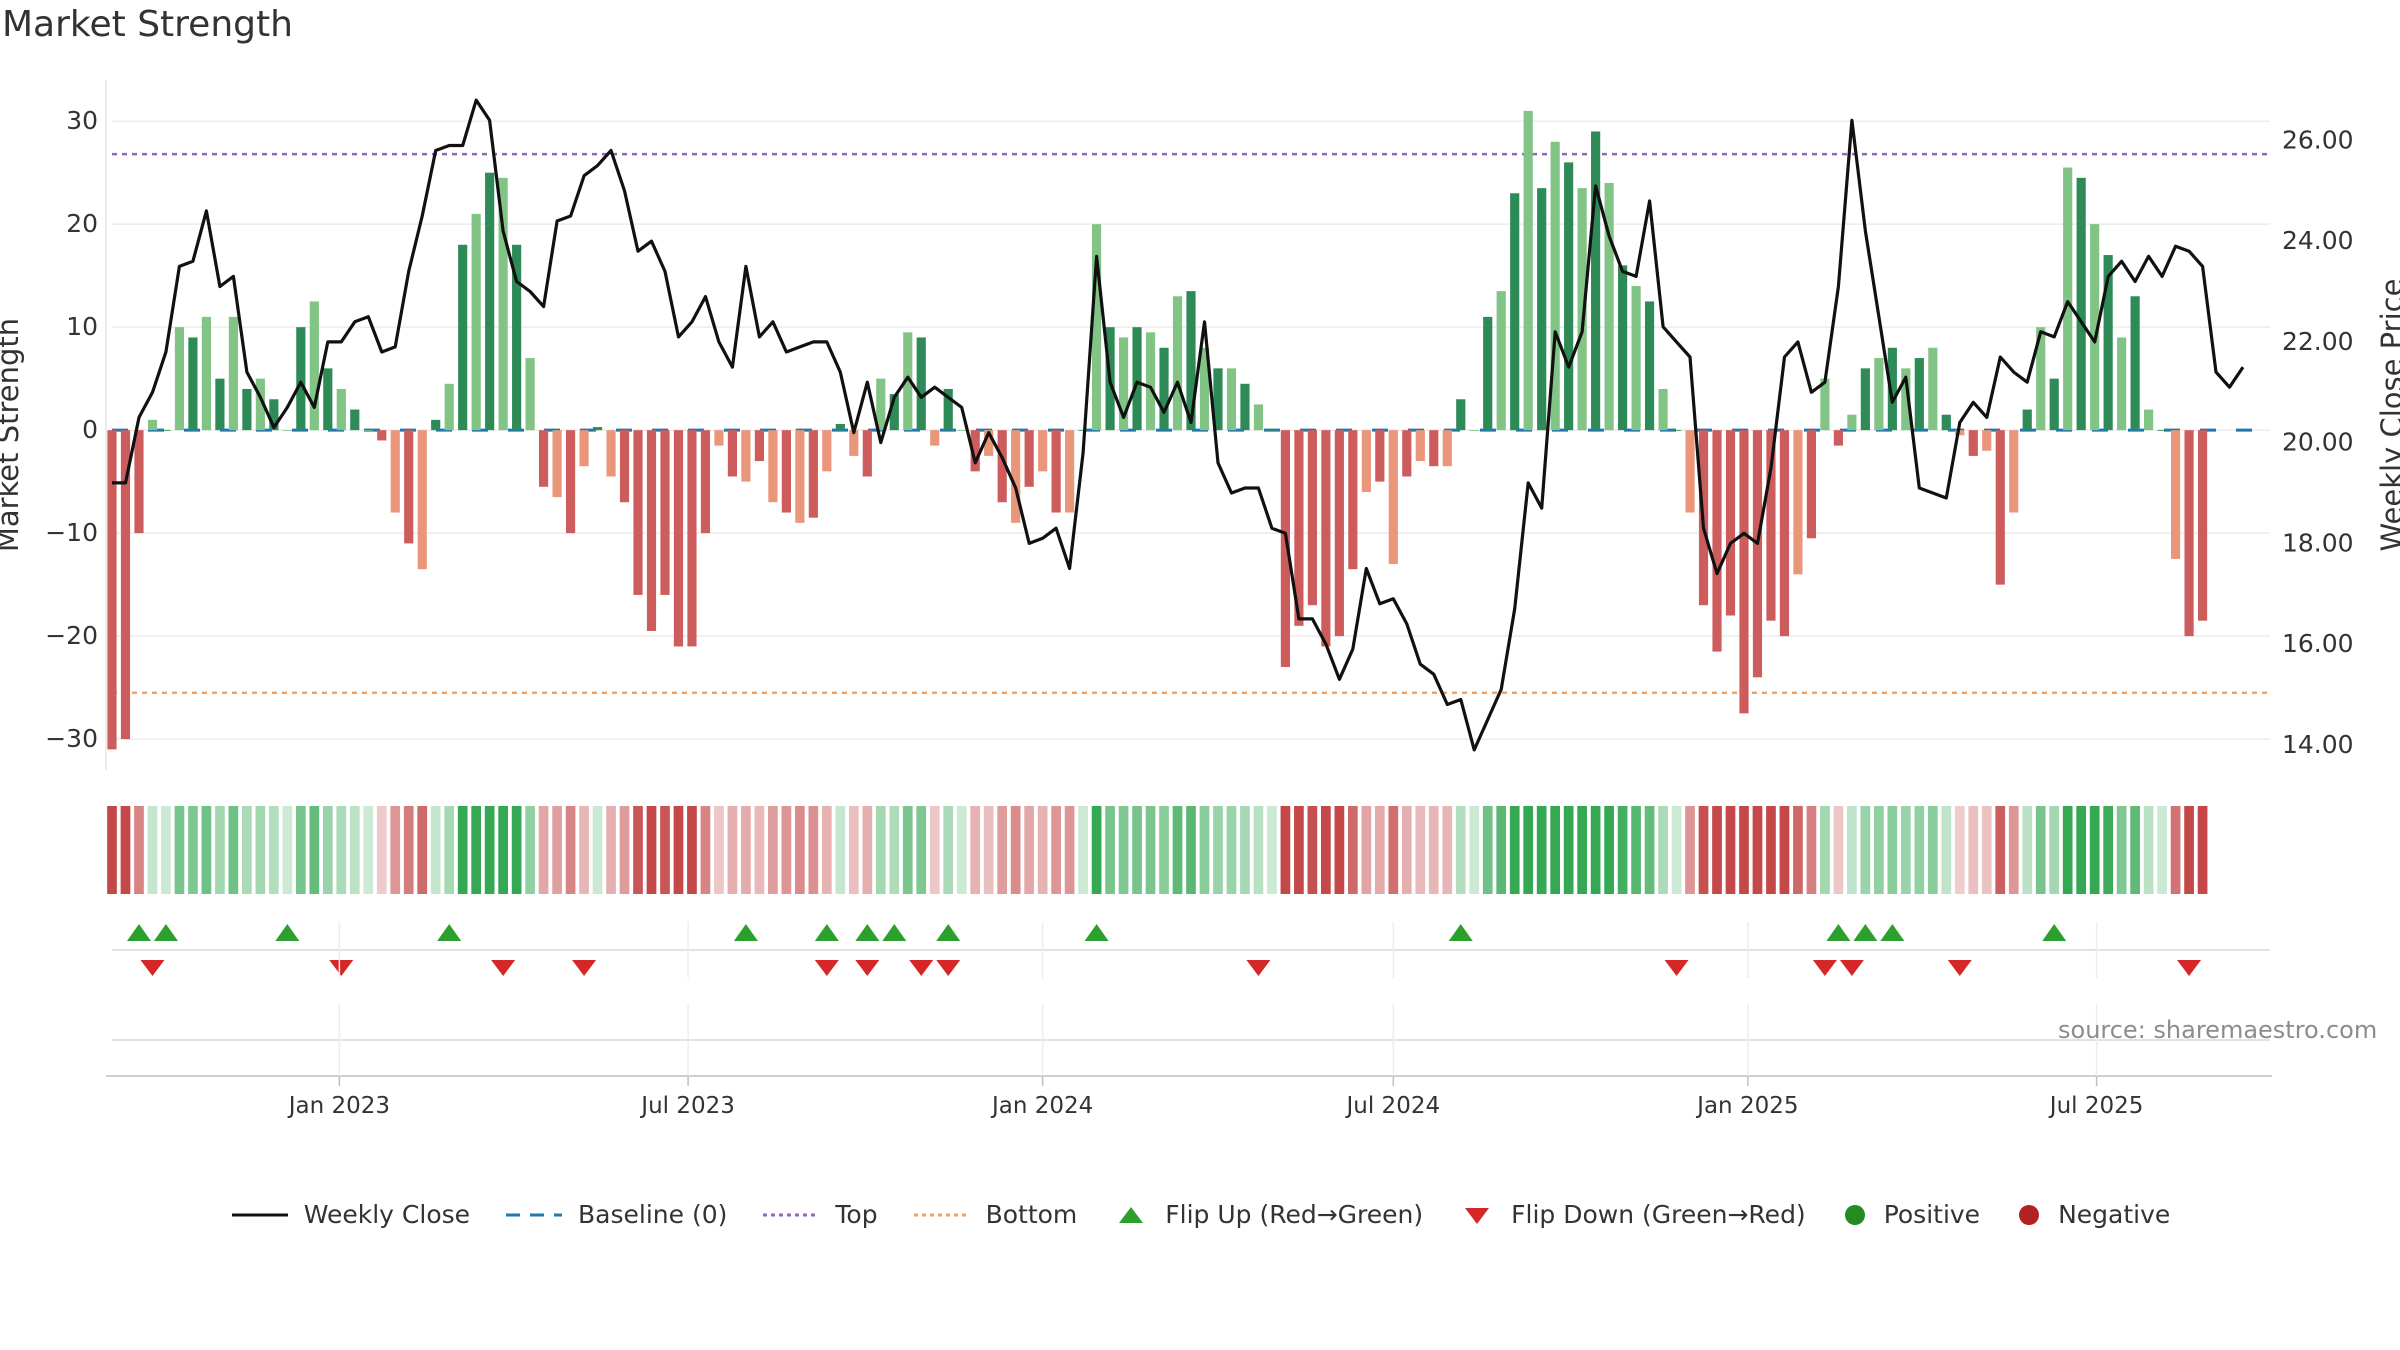  What do you see at coordinates (1477, 1215) in the screenshot?
I see `triangle-down-icon` at bounding box center [1477, 1215].